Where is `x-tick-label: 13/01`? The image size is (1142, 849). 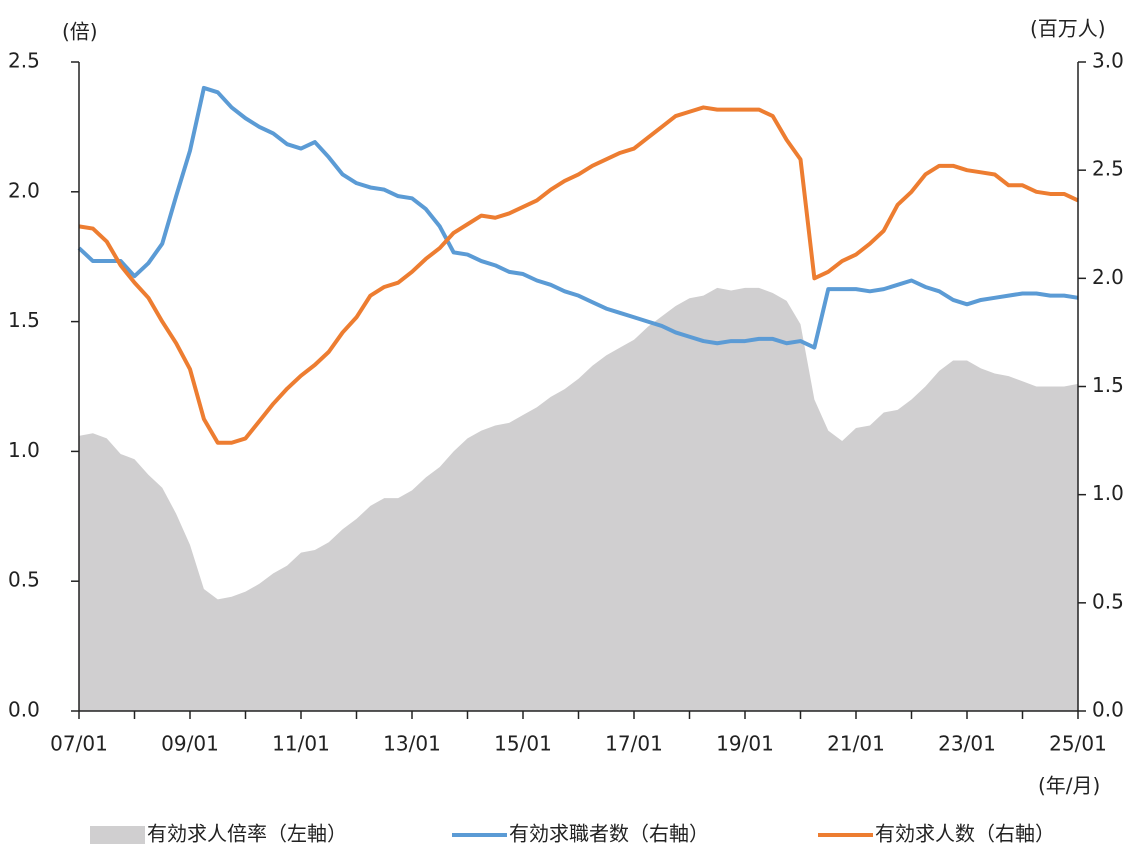
x-tick-label: 13/01 is located at coordinates (412, 744).